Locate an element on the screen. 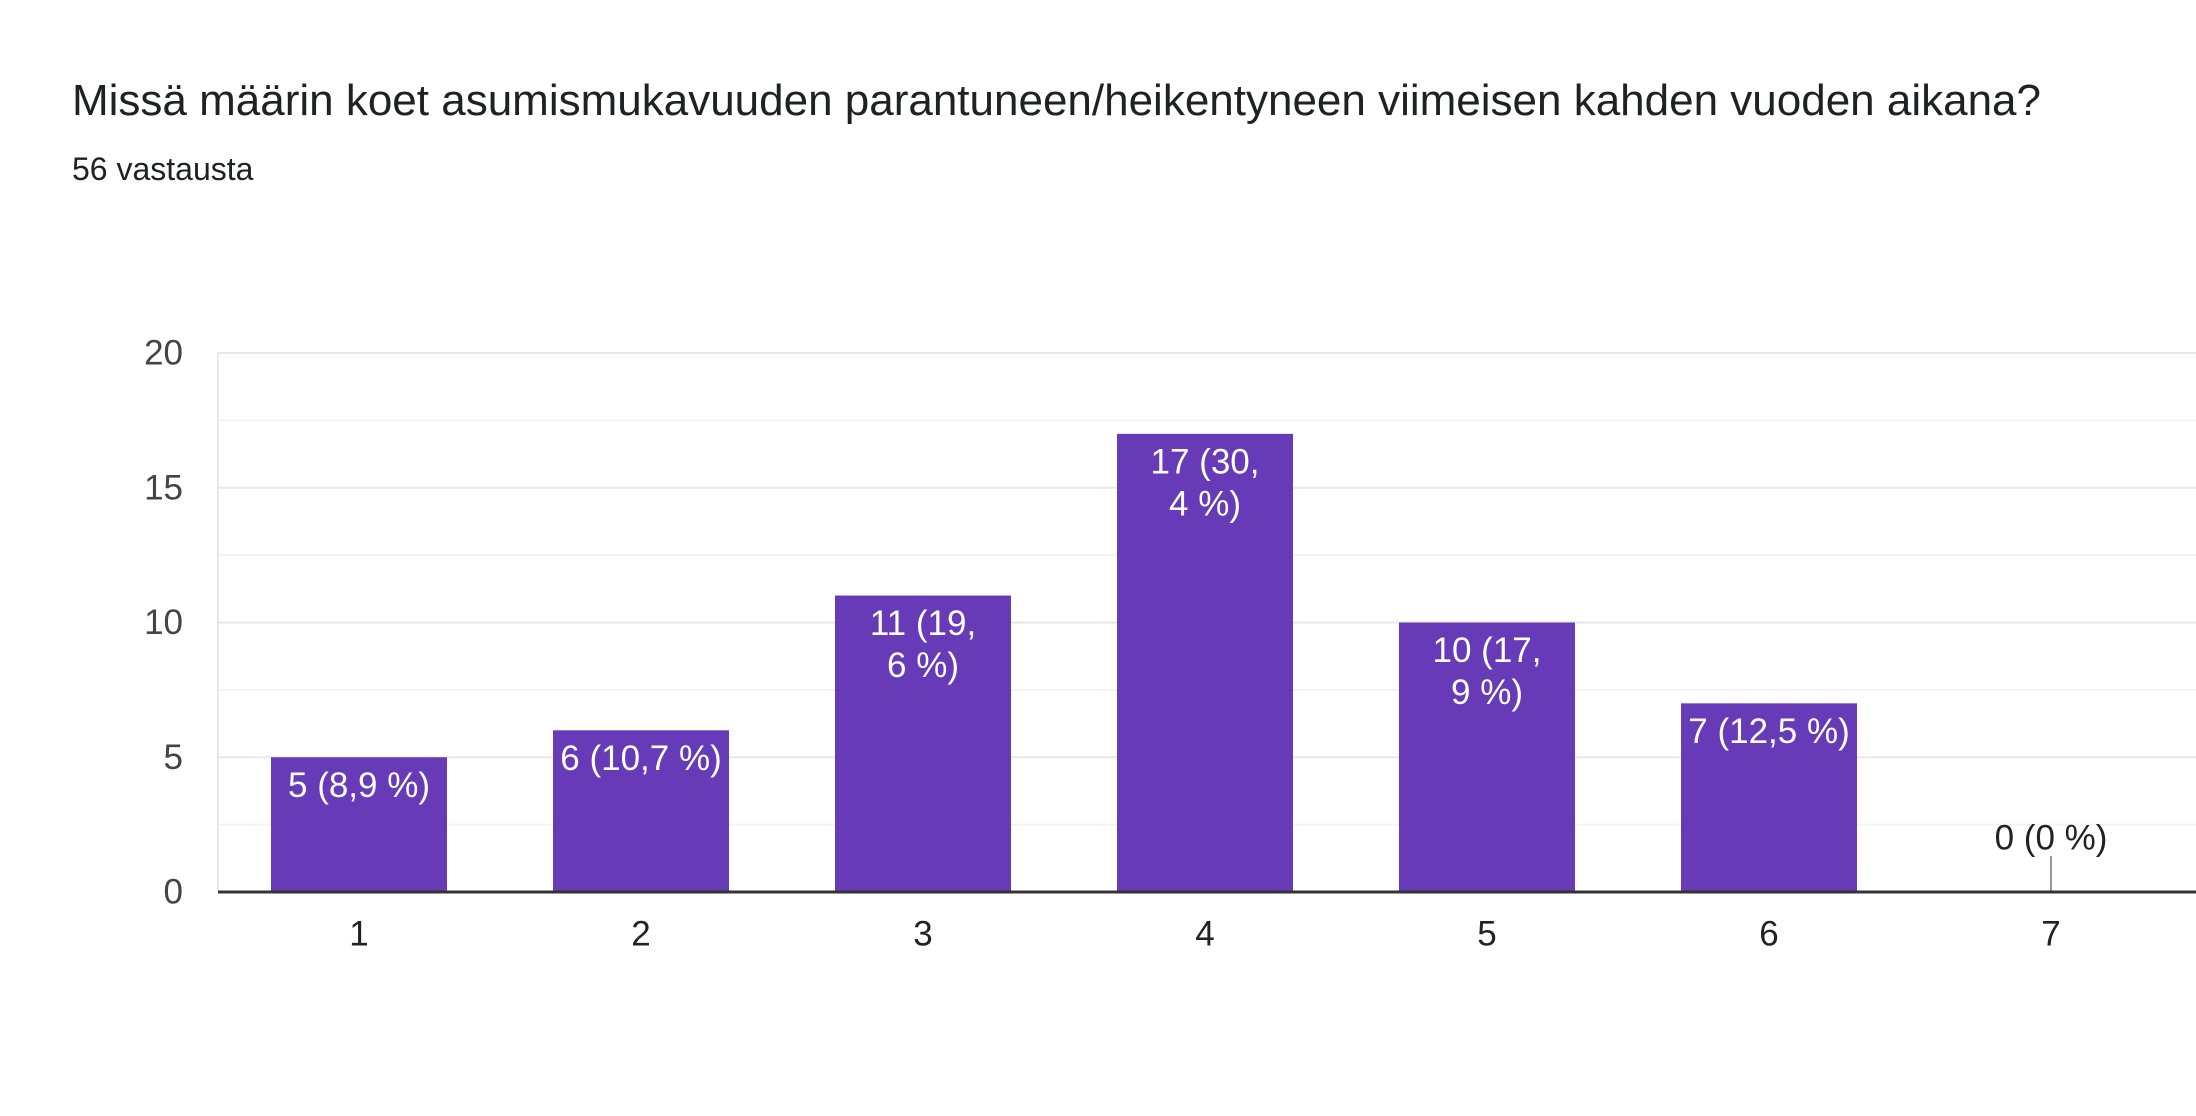  x-tick-label: 7 is located at coordinates (2050, 934).